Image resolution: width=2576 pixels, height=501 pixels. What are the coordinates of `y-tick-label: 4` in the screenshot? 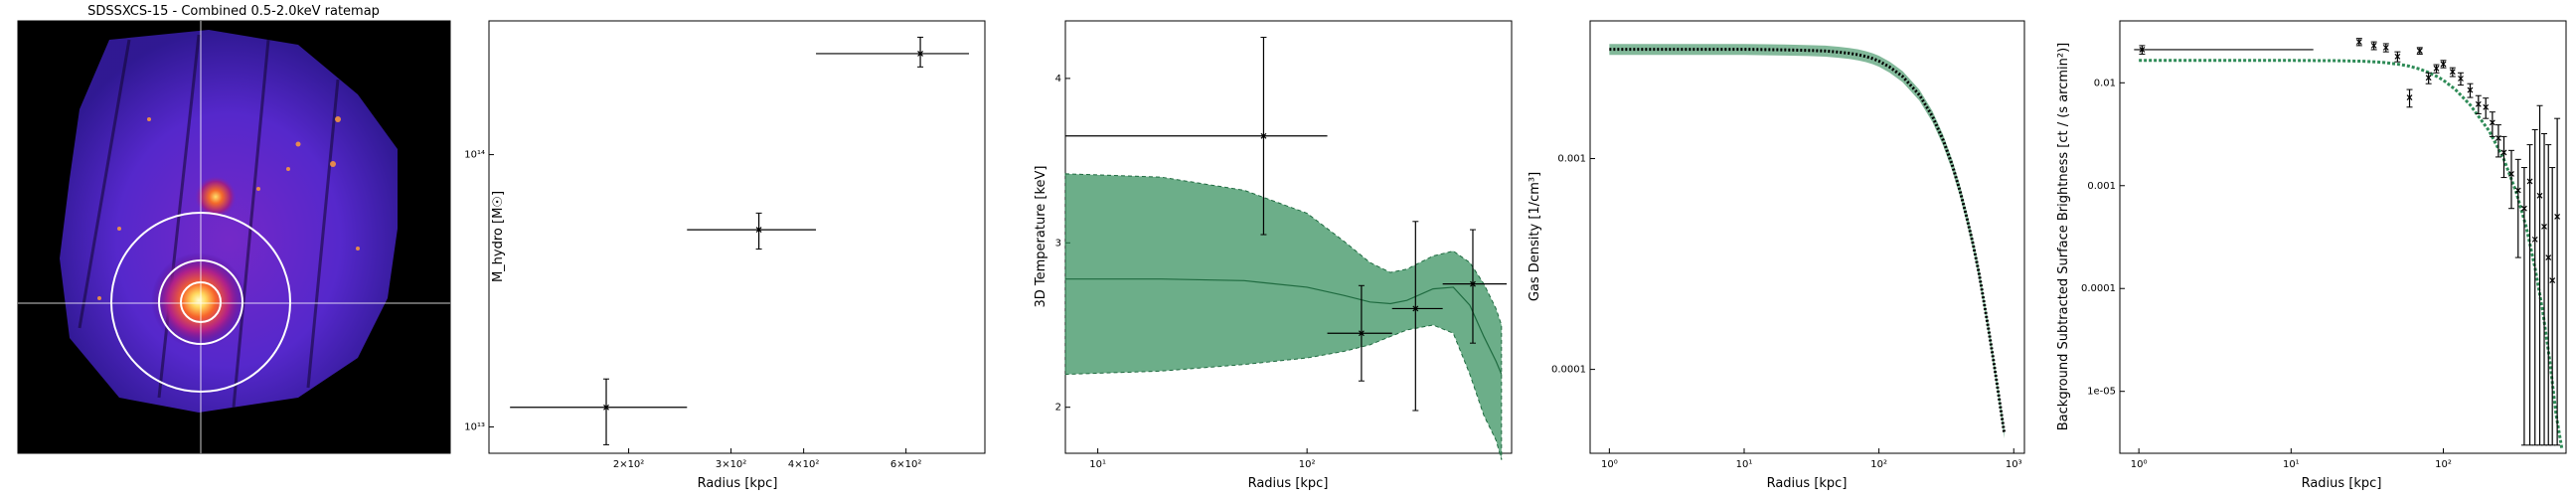 It's located at (1058, 79).